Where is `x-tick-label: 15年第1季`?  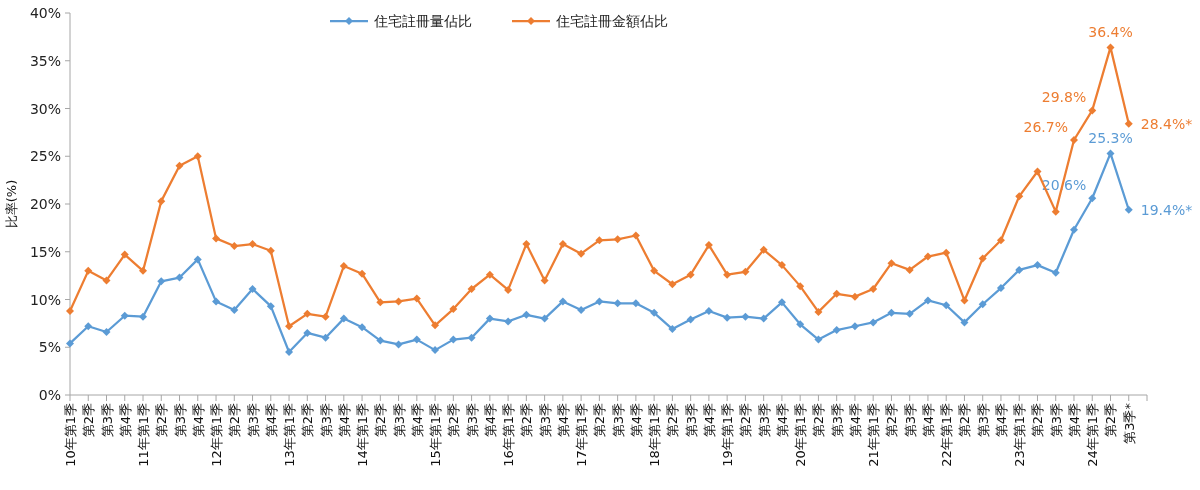 x-tick-label: 15年第1季 is located at coordinates (436, 435).